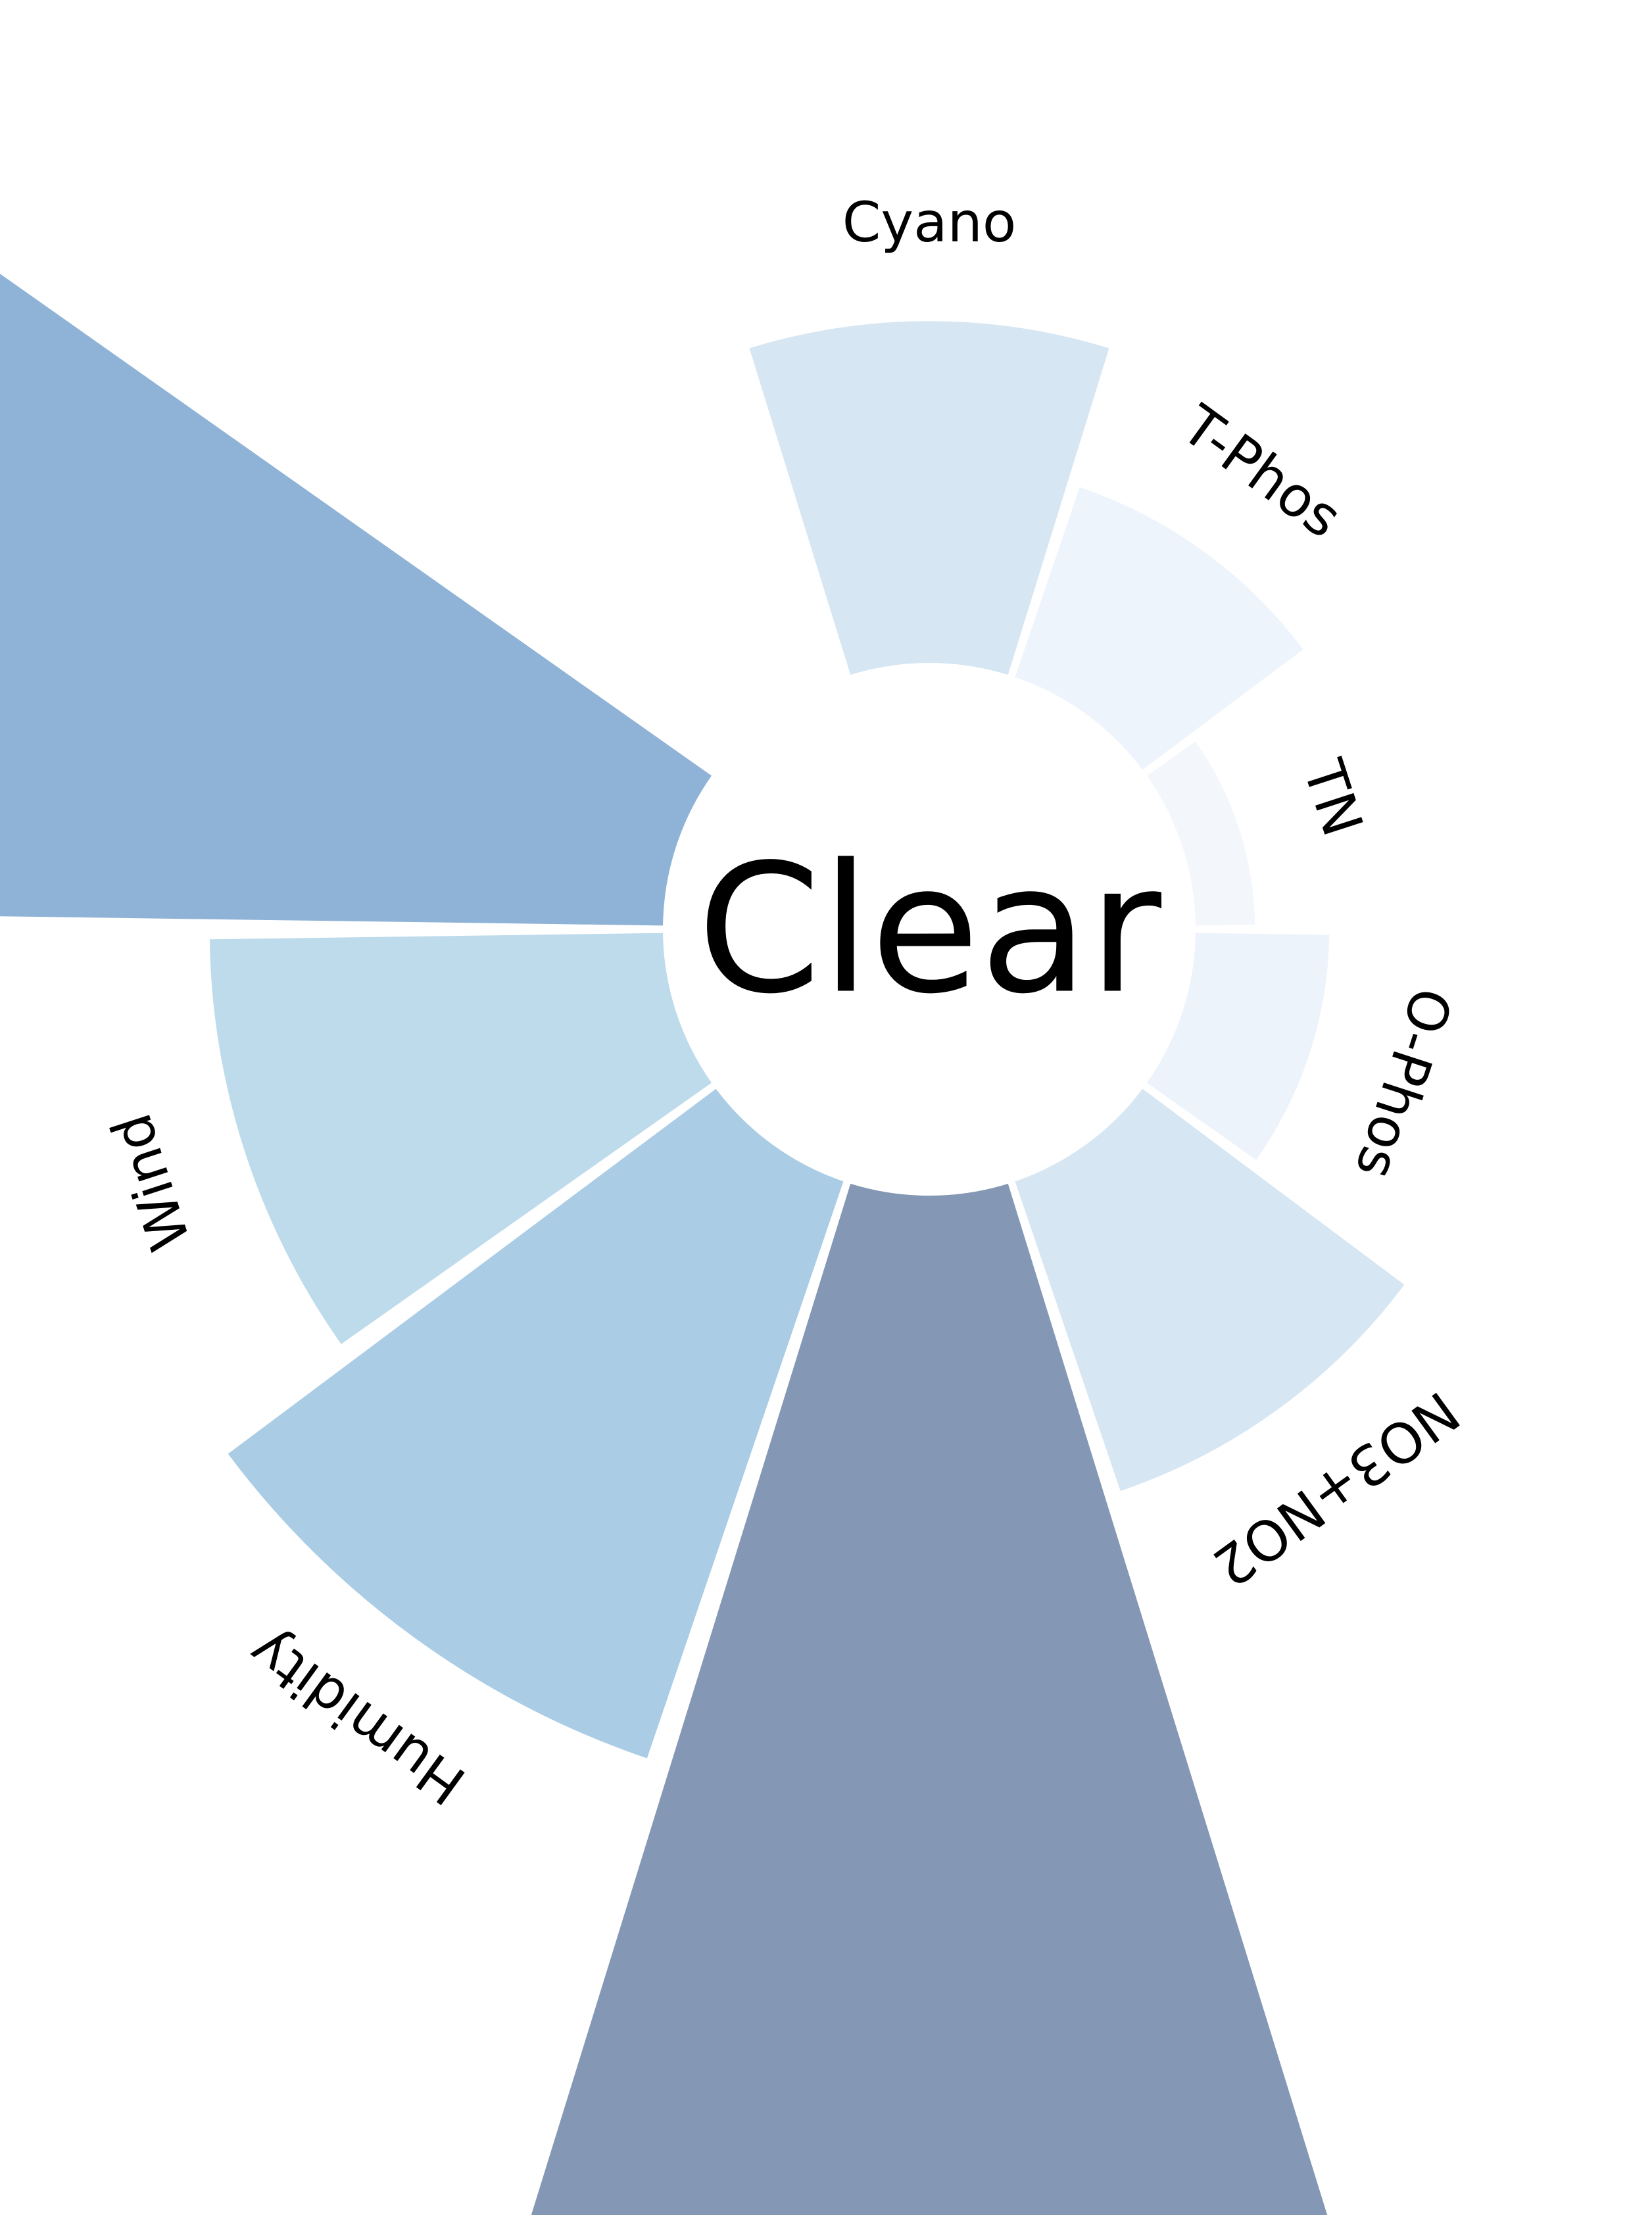 The height and width of the screenshot is (2215, 1652). Describe the element at coordinates (1201, 834) in the screenshot. I see `bar-tn` at that location.